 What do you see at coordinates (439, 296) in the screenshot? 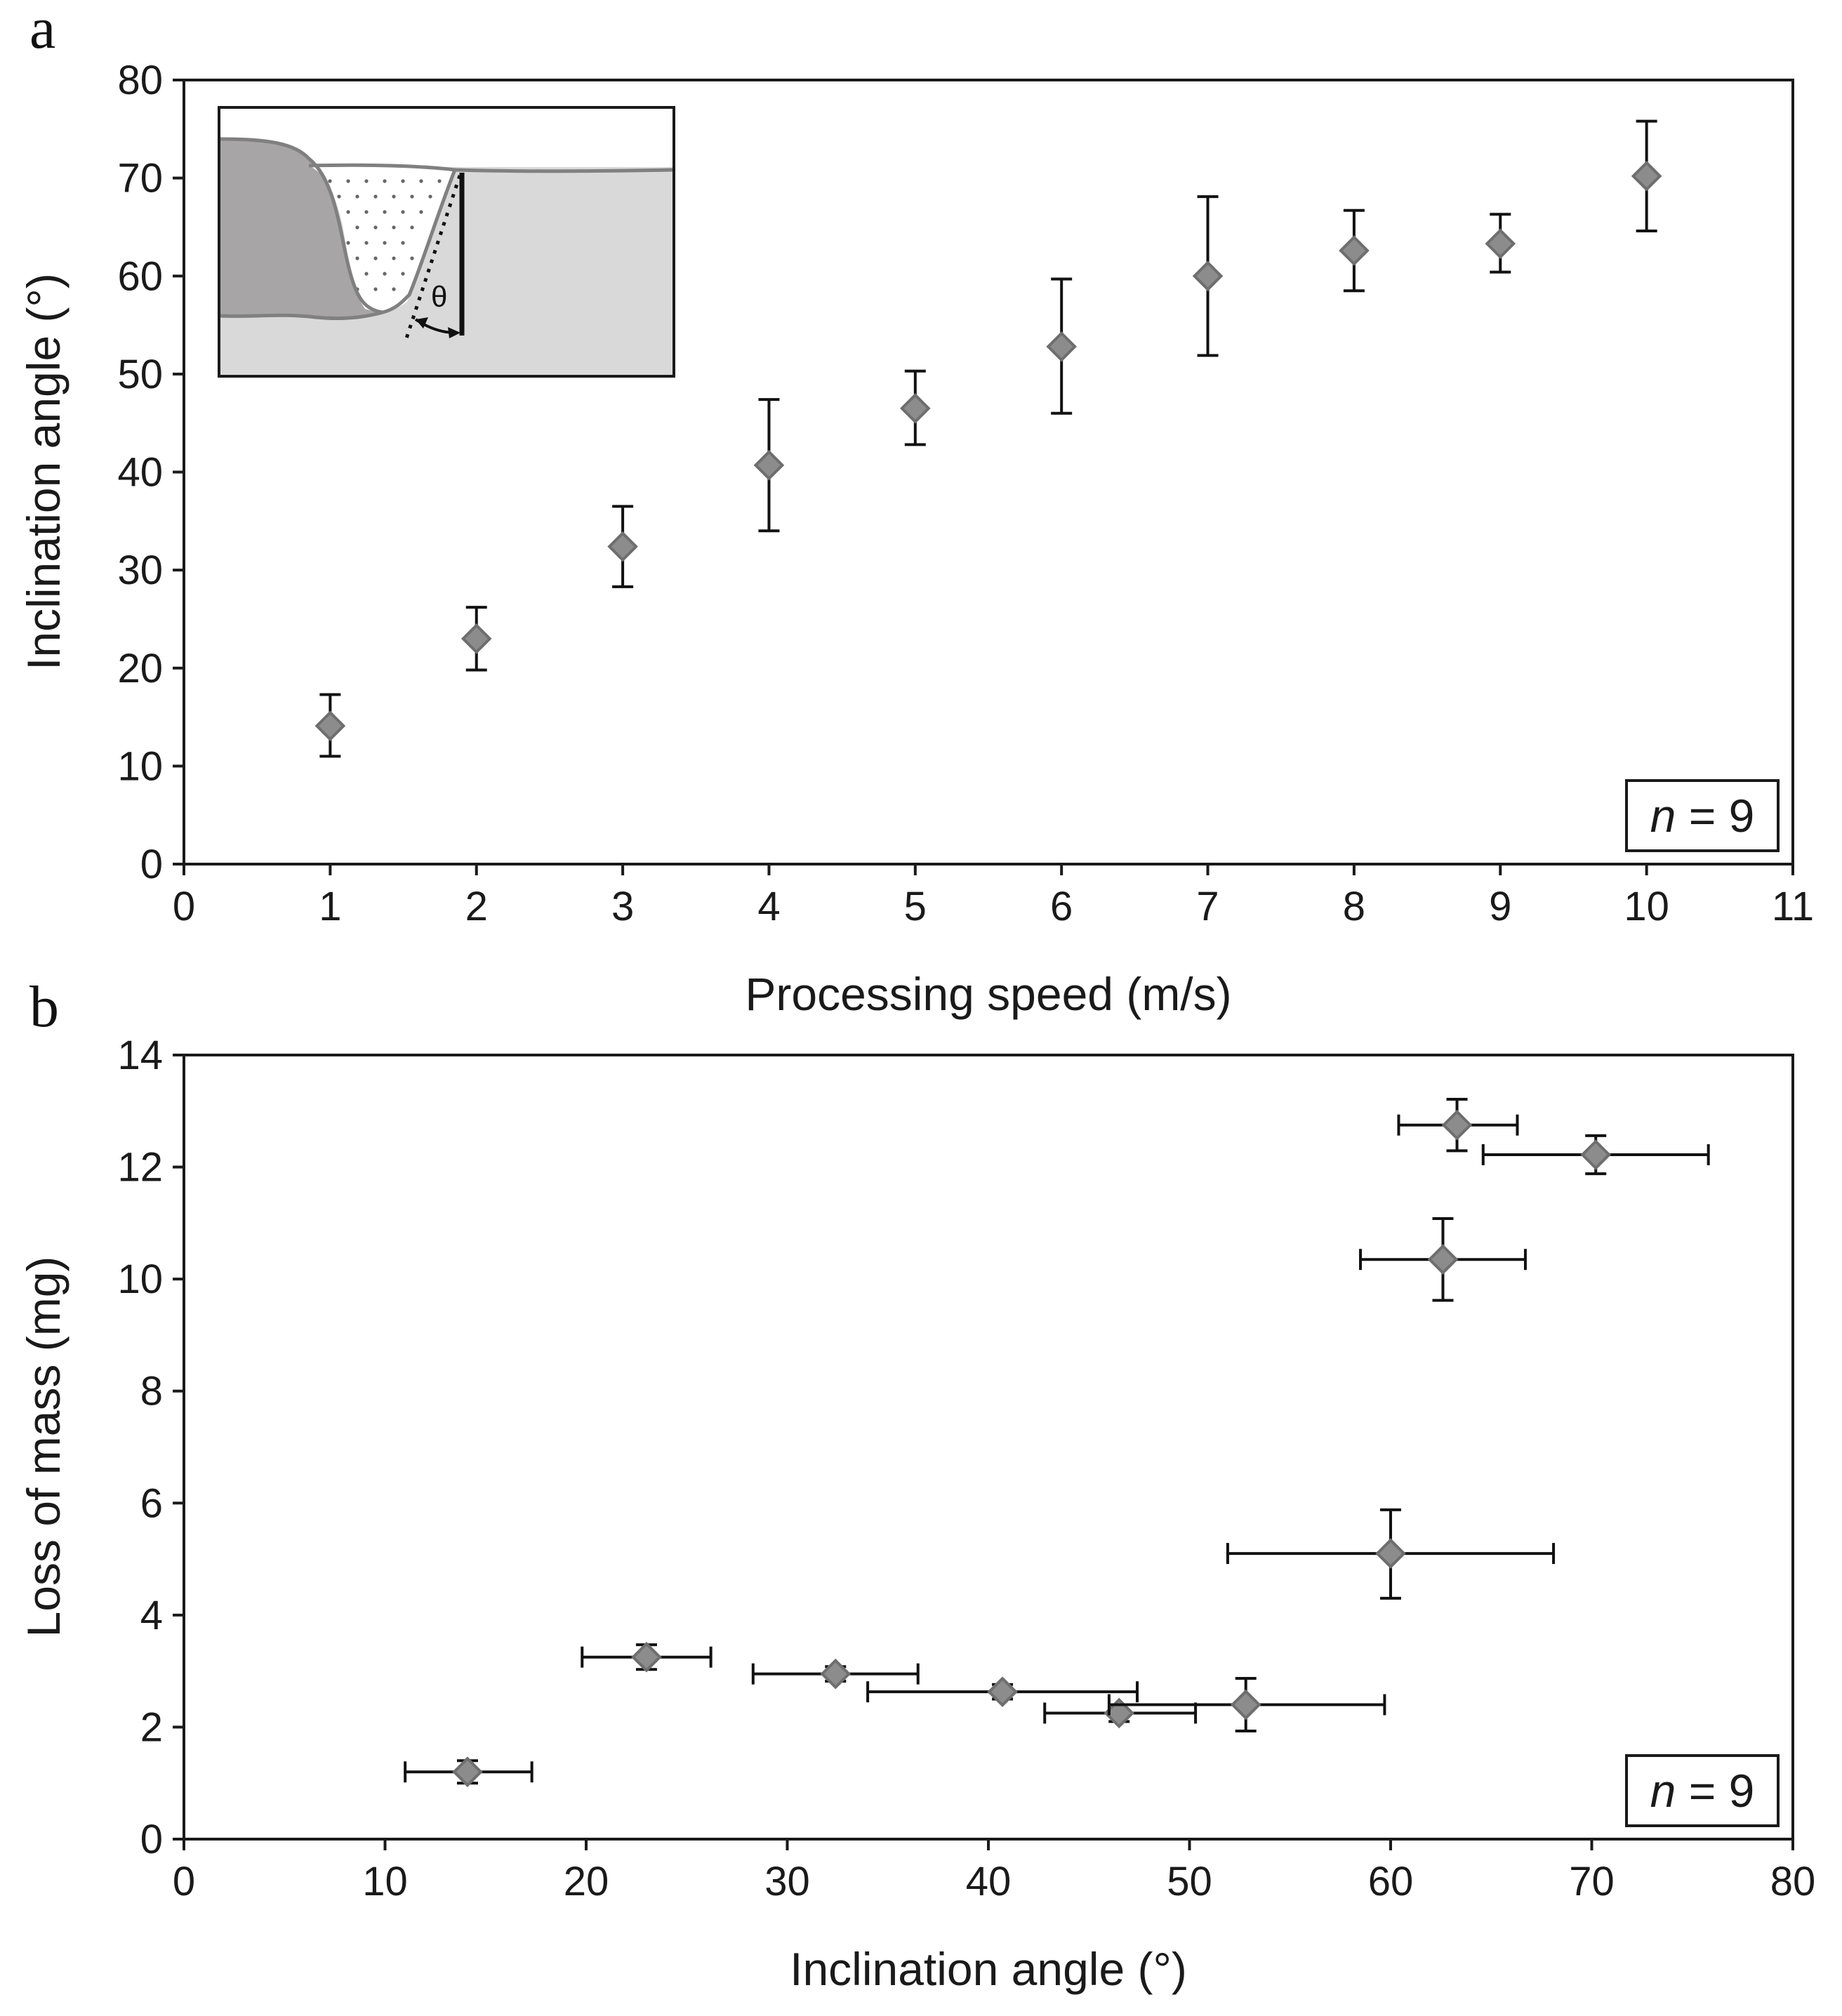
I see `inset-theta-label: θ` at bounding box center [439, 296].